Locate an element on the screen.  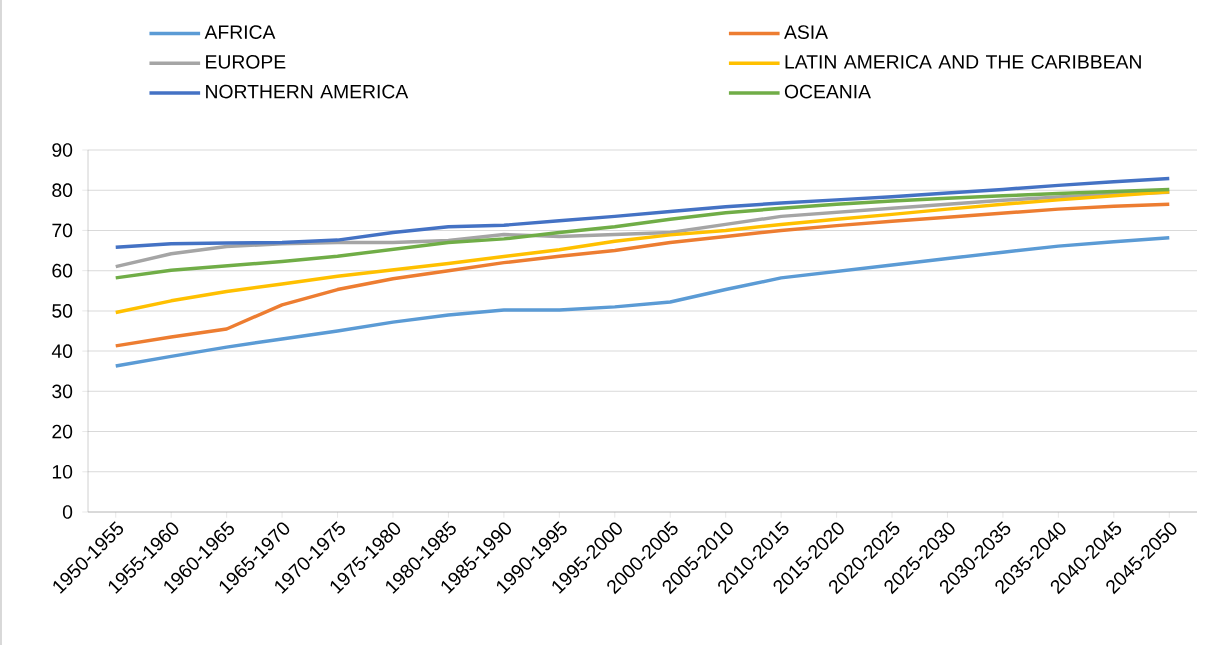
y-tick-label: 60 is located at coordinates (62, 270).